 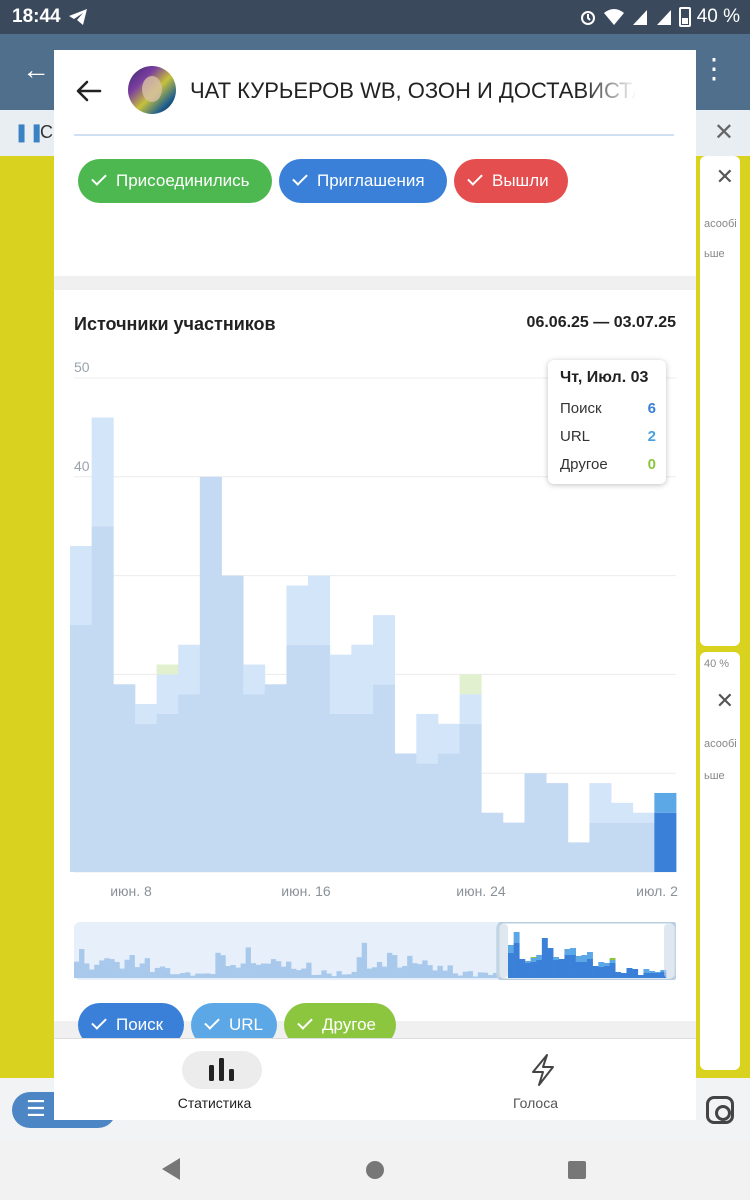 I want to click on signal-4g-icon, so click(x=639, y=17).